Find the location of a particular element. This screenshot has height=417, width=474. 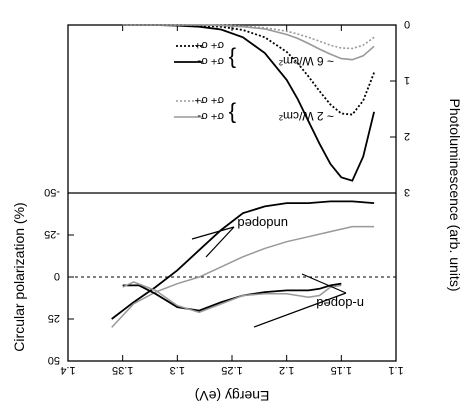

right-tick-label: 0 is located at coordinates (57, 276).